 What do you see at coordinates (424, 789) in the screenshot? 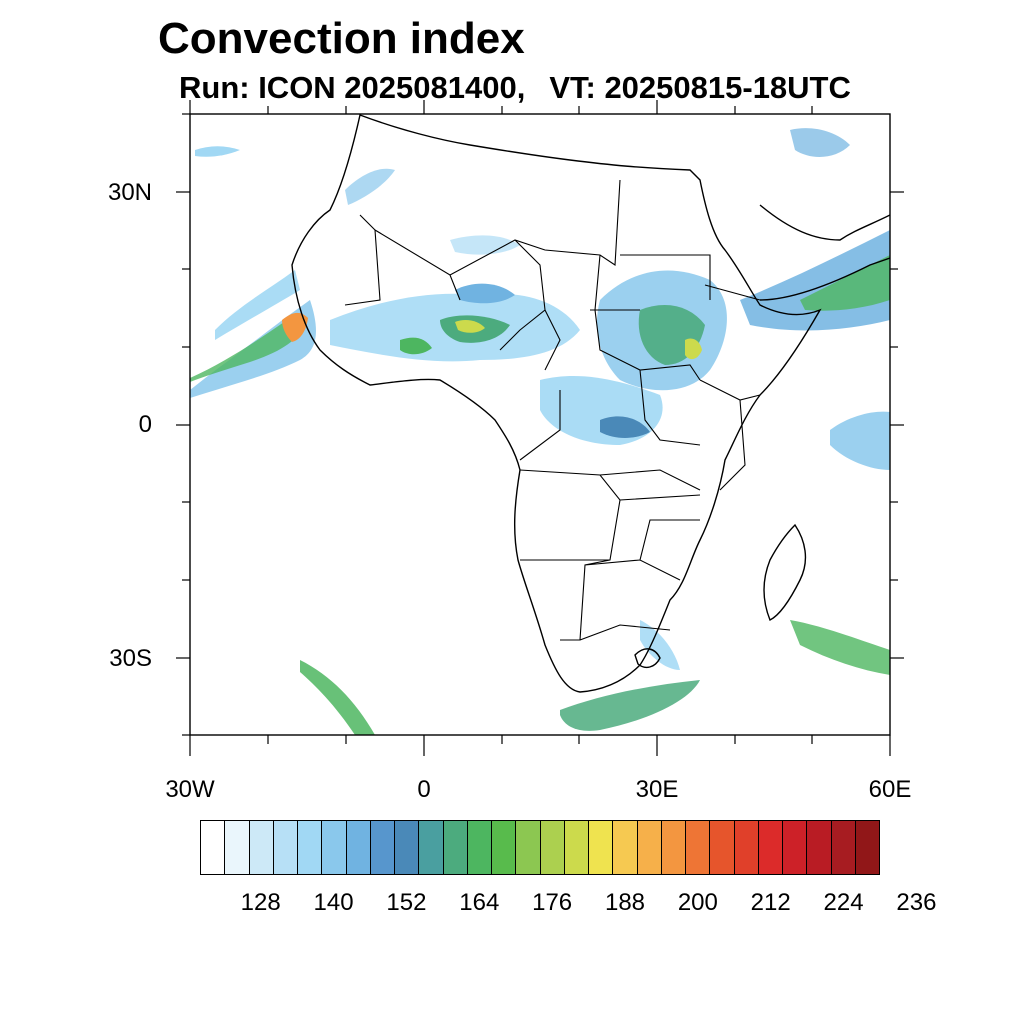
I see `lon-label-0: 0` at bounding box center [424, 789].